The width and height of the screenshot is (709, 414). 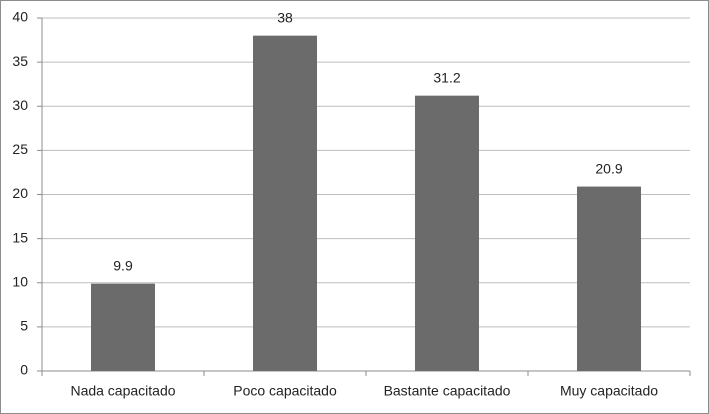 What do you see at coordinates (447, 391) in the screenshot?
I see `x-tick-label: Bastante capacitado` at bounding box center [447, 391].